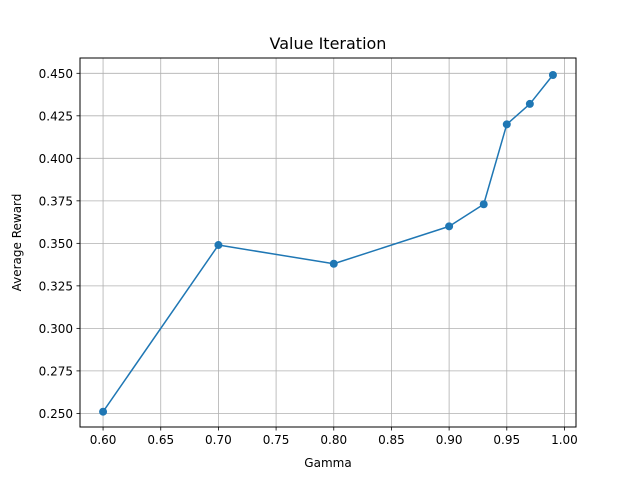 The image size is (640, 480). Describe the element at coordinates (17, 243) in the screenshot. I see `y-axis-label: Average Reward` at that location.